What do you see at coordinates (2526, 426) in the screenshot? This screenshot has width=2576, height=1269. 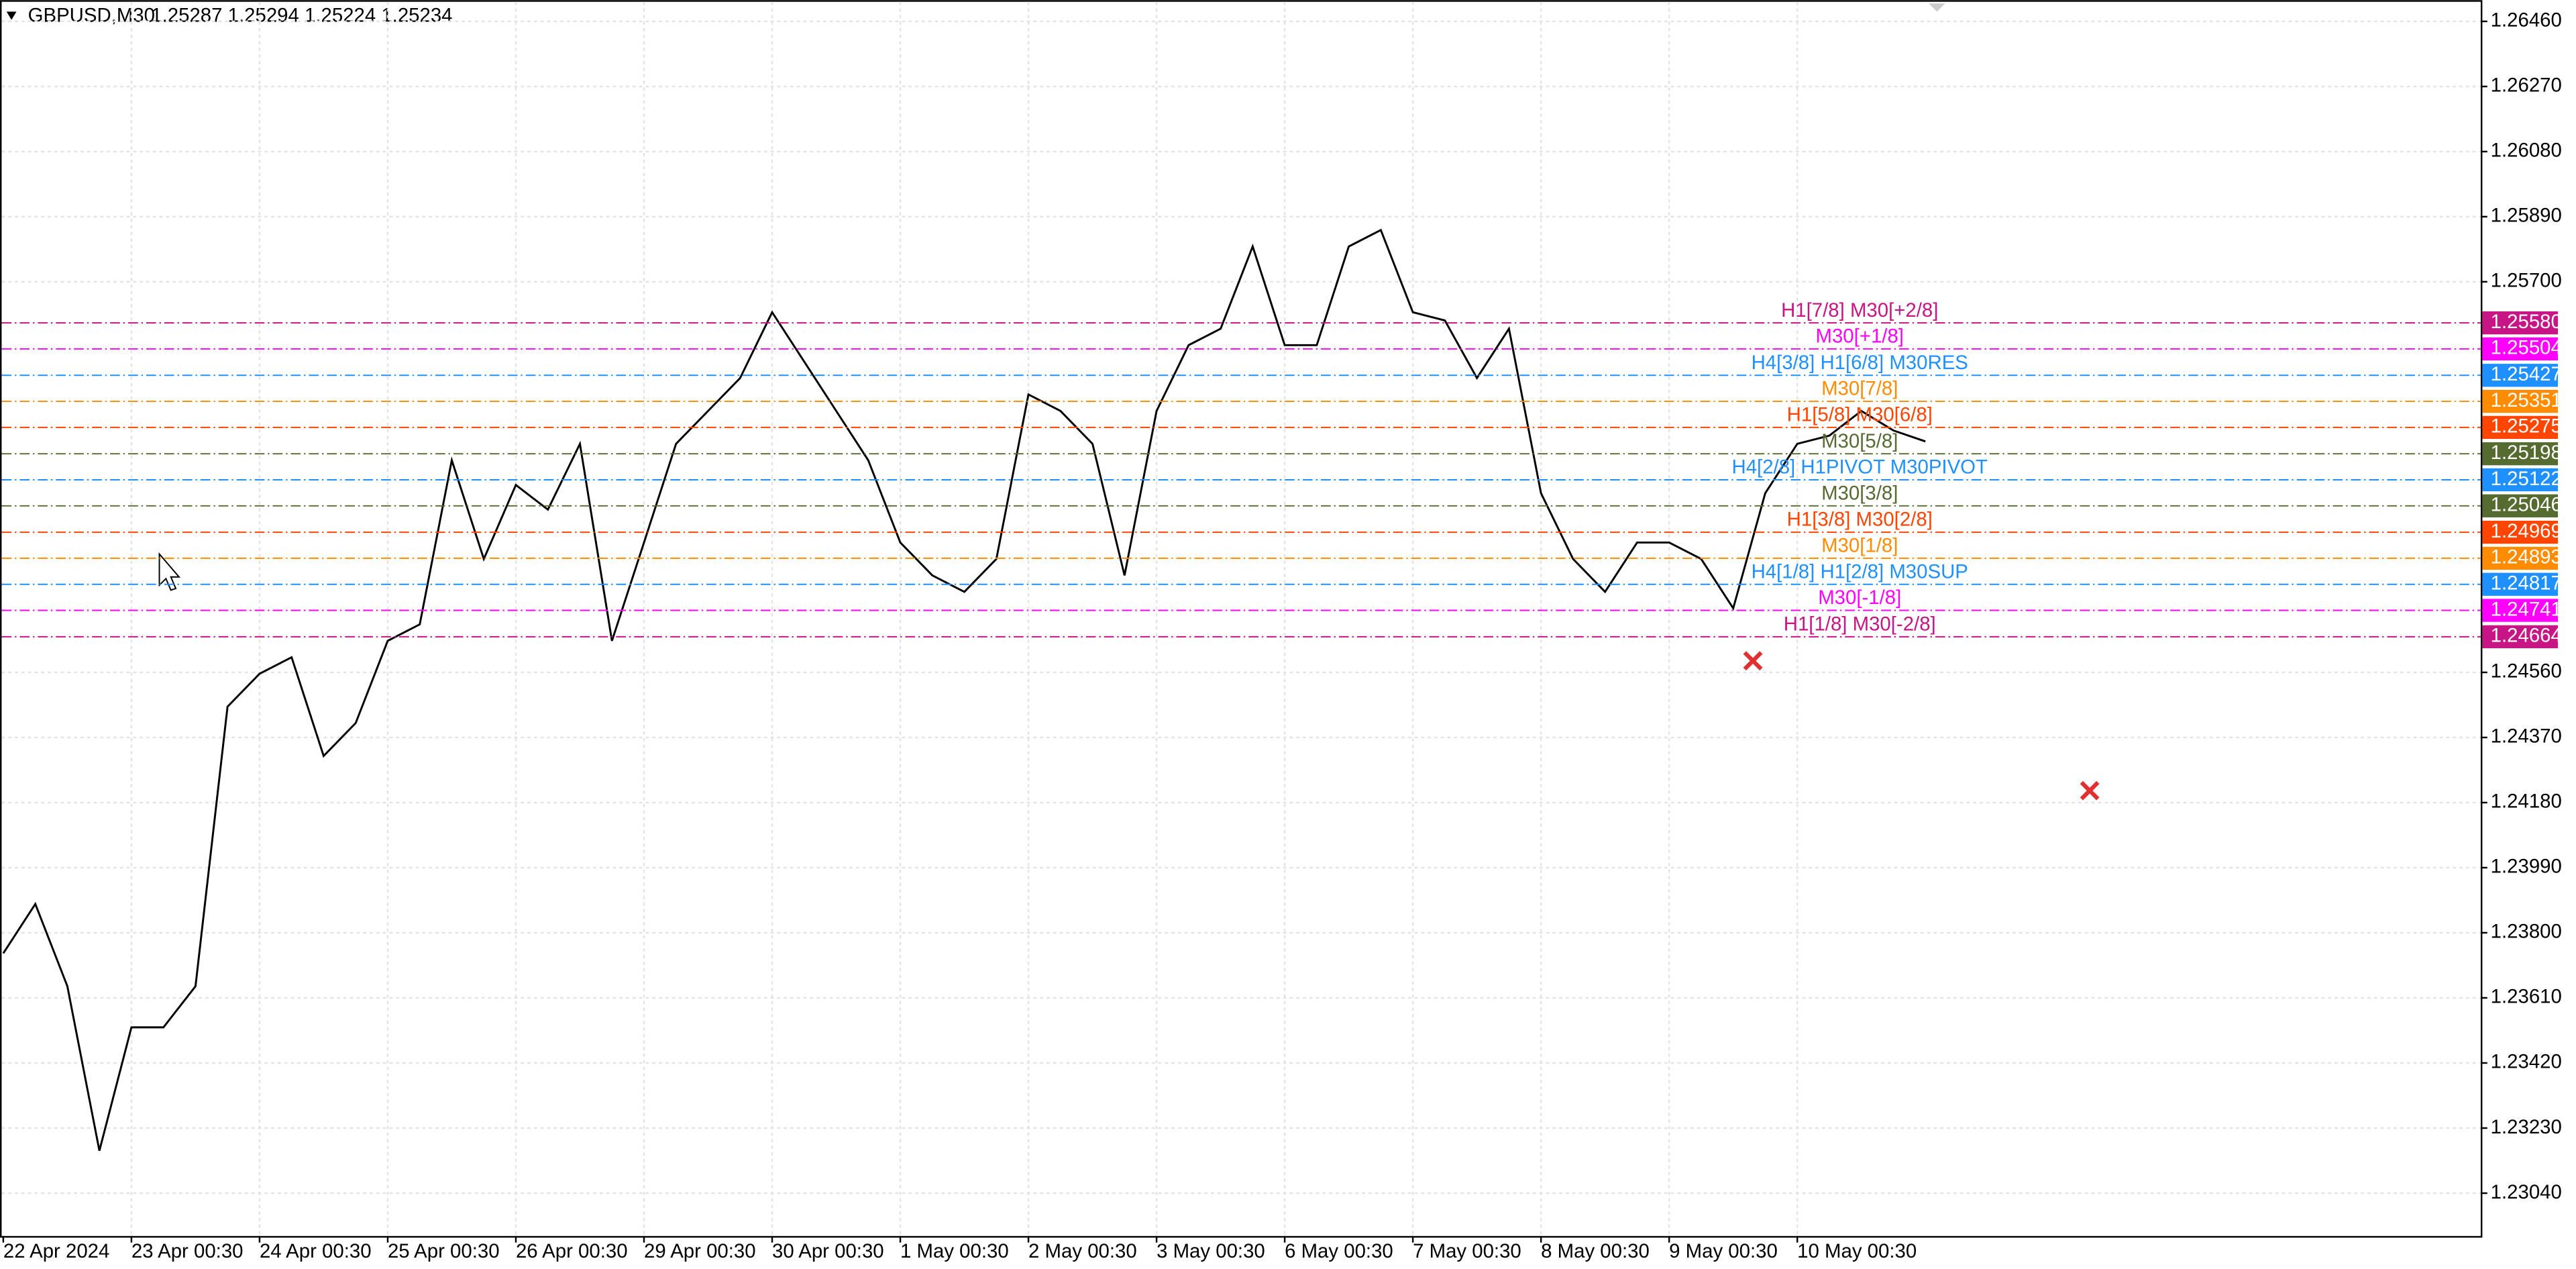 I see `level-label: 1.25275` at bounding box center [2526, 426].